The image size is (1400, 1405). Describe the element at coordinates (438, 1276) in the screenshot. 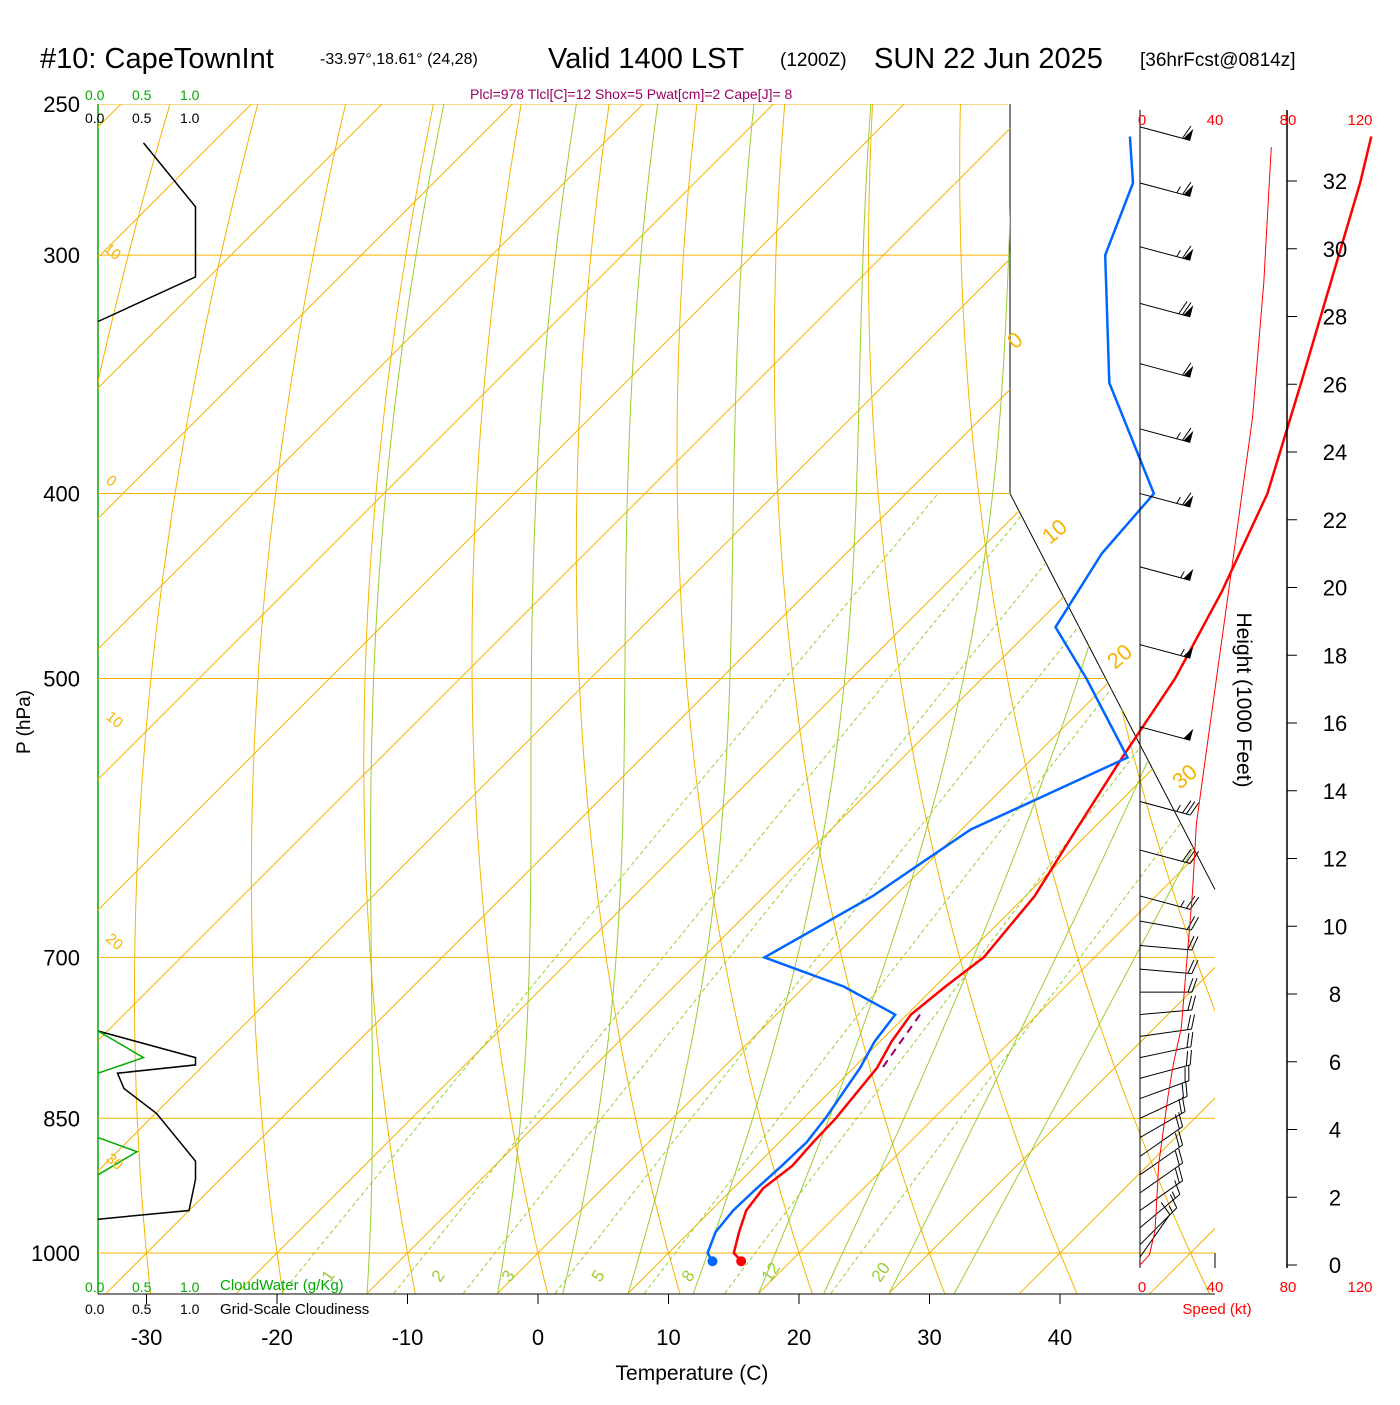

I see `mixing-ratio-label-2: 2` at that location.